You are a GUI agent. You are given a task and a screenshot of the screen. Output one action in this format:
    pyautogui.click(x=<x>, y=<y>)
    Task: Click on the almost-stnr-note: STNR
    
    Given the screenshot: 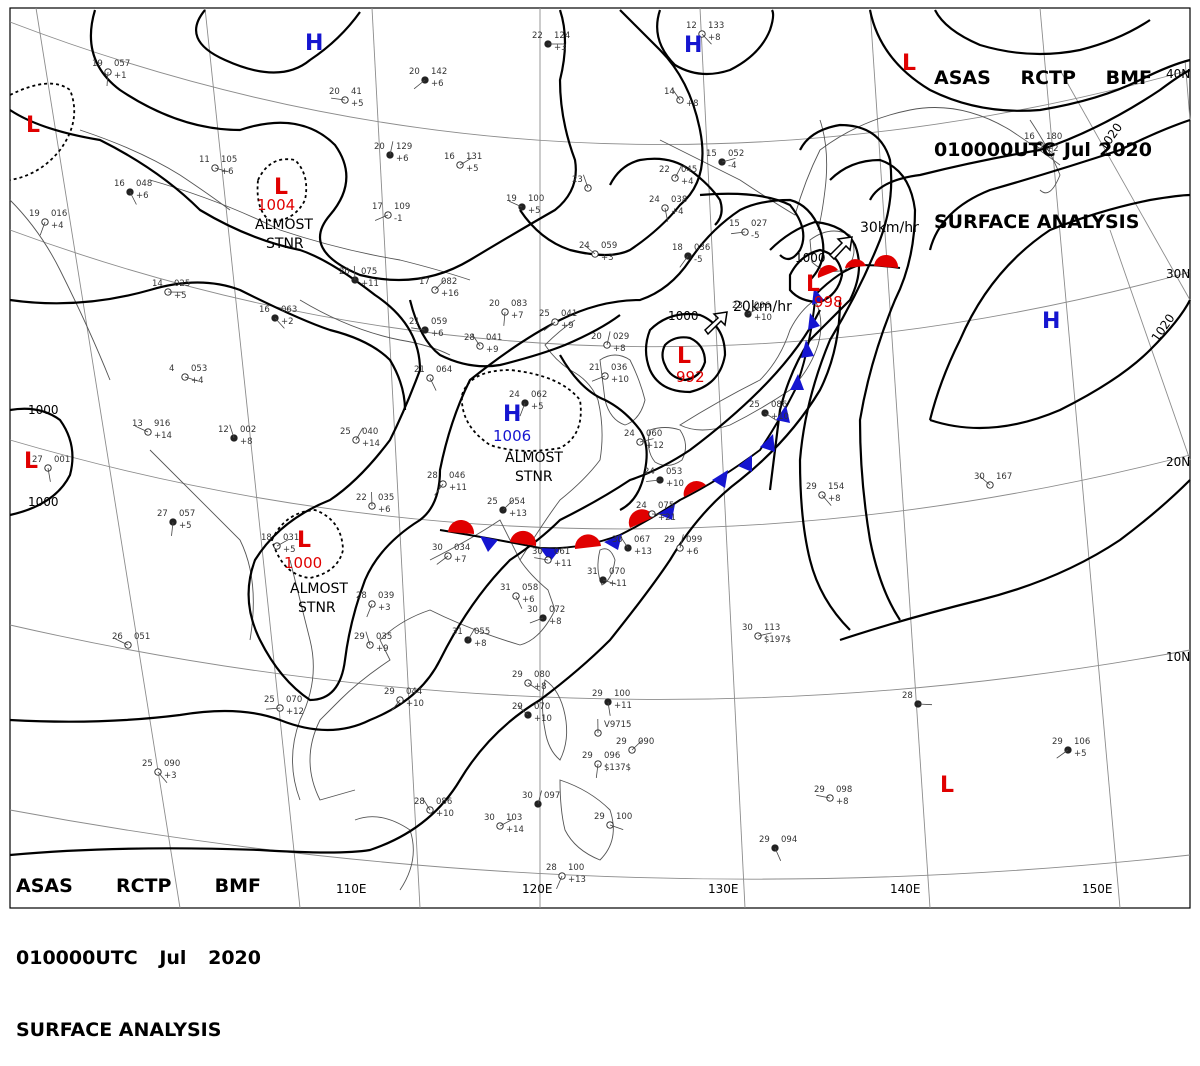 What is the action you would take?
    pyautogui.click(x=285, y=244)
    